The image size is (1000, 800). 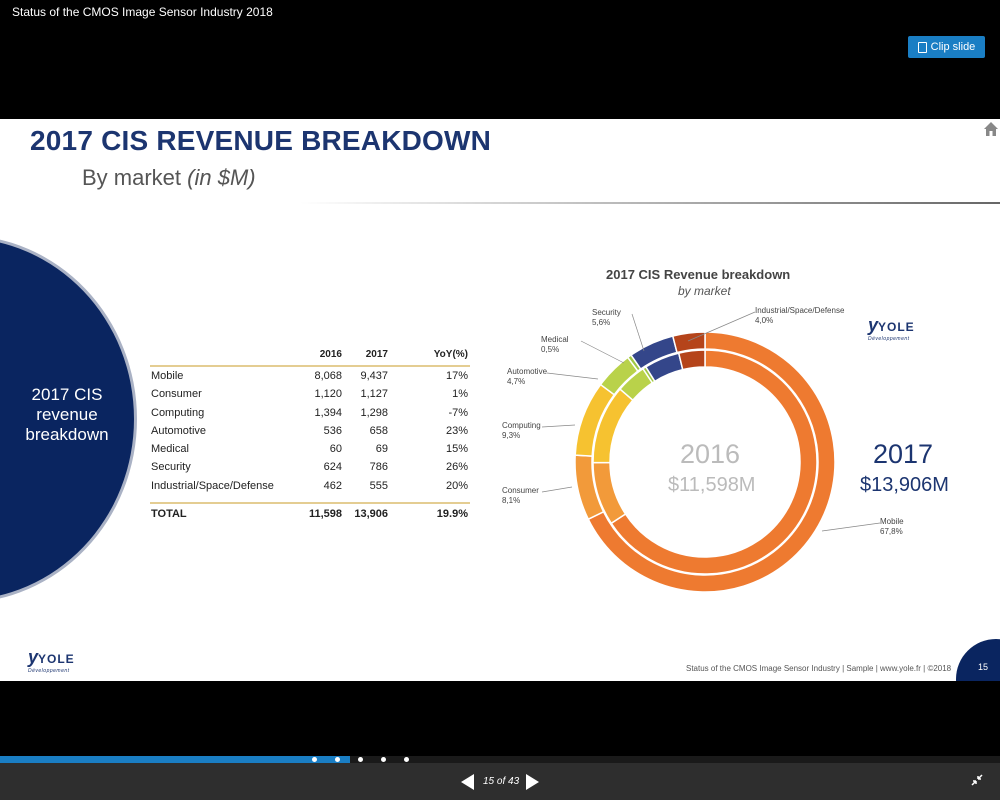 I want to click on page-number: 15, so click(x=983, y=667).